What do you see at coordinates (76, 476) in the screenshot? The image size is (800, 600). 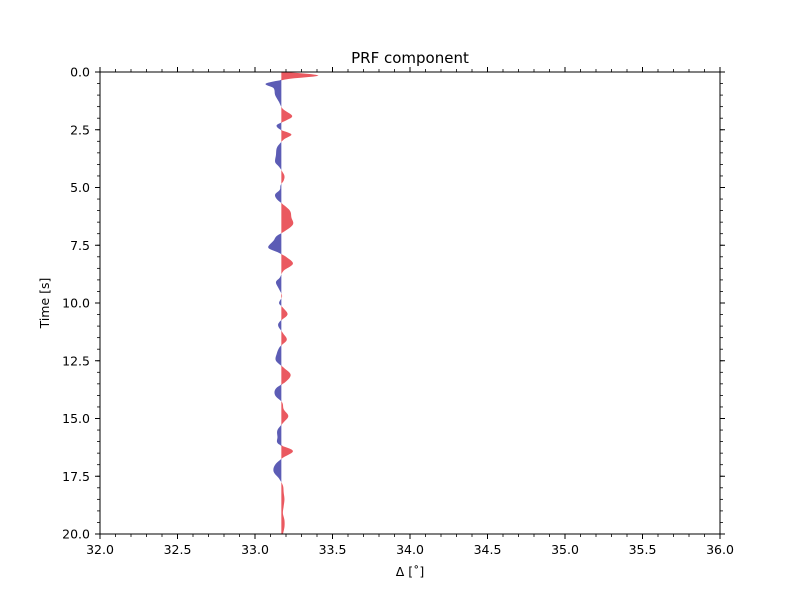 I see `y-tick-label: 17.5` at bounding box center [76, 476].